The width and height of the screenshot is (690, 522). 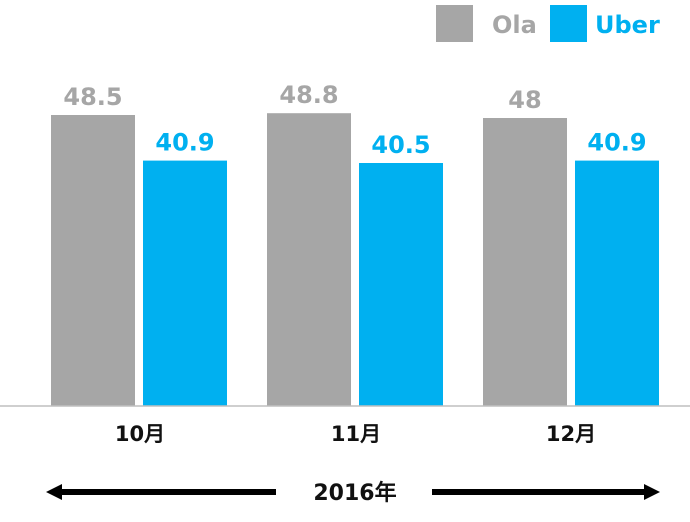 What do you see at coordinates (548, 23) in the screenshot?
I see `legend: Ola Uber` at bounding box center [548, 23].